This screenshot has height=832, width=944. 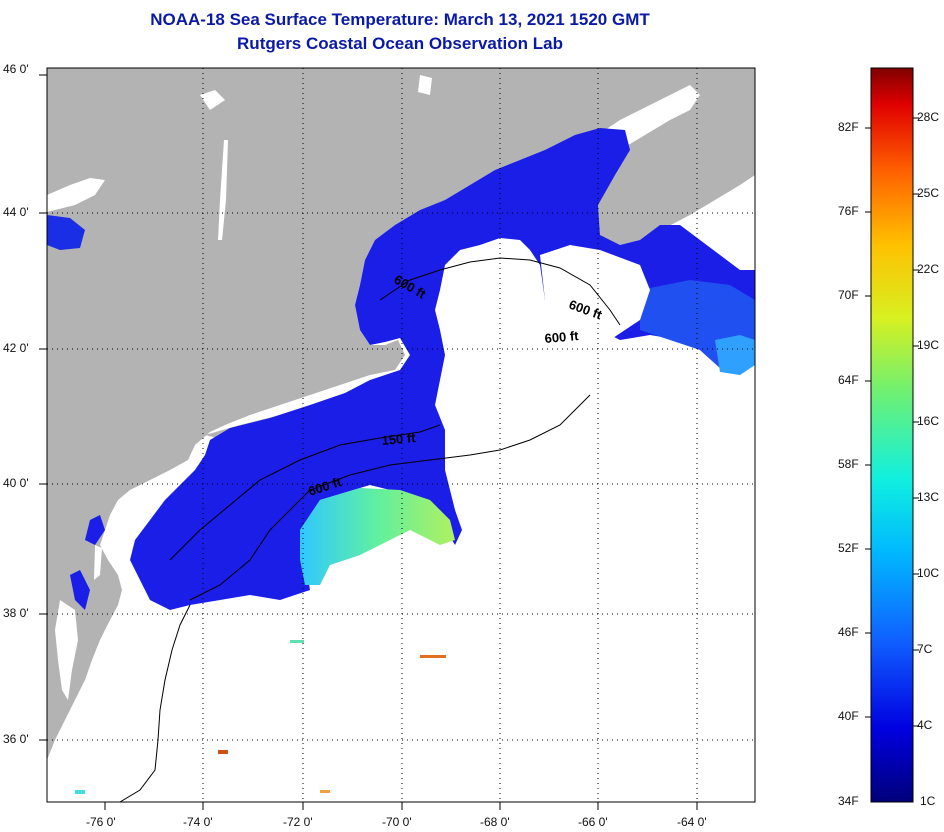 What do you see at coordinates (848, 295) in the screenshot?
I see `colorbar-f-label: 70F` at bounding box center [848, 295].